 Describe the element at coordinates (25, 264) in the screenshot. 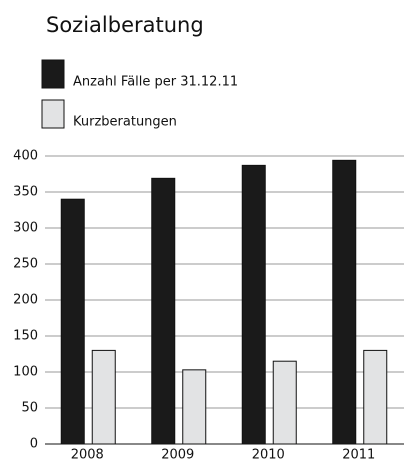

I see `y-tick-label: 250` at that location.